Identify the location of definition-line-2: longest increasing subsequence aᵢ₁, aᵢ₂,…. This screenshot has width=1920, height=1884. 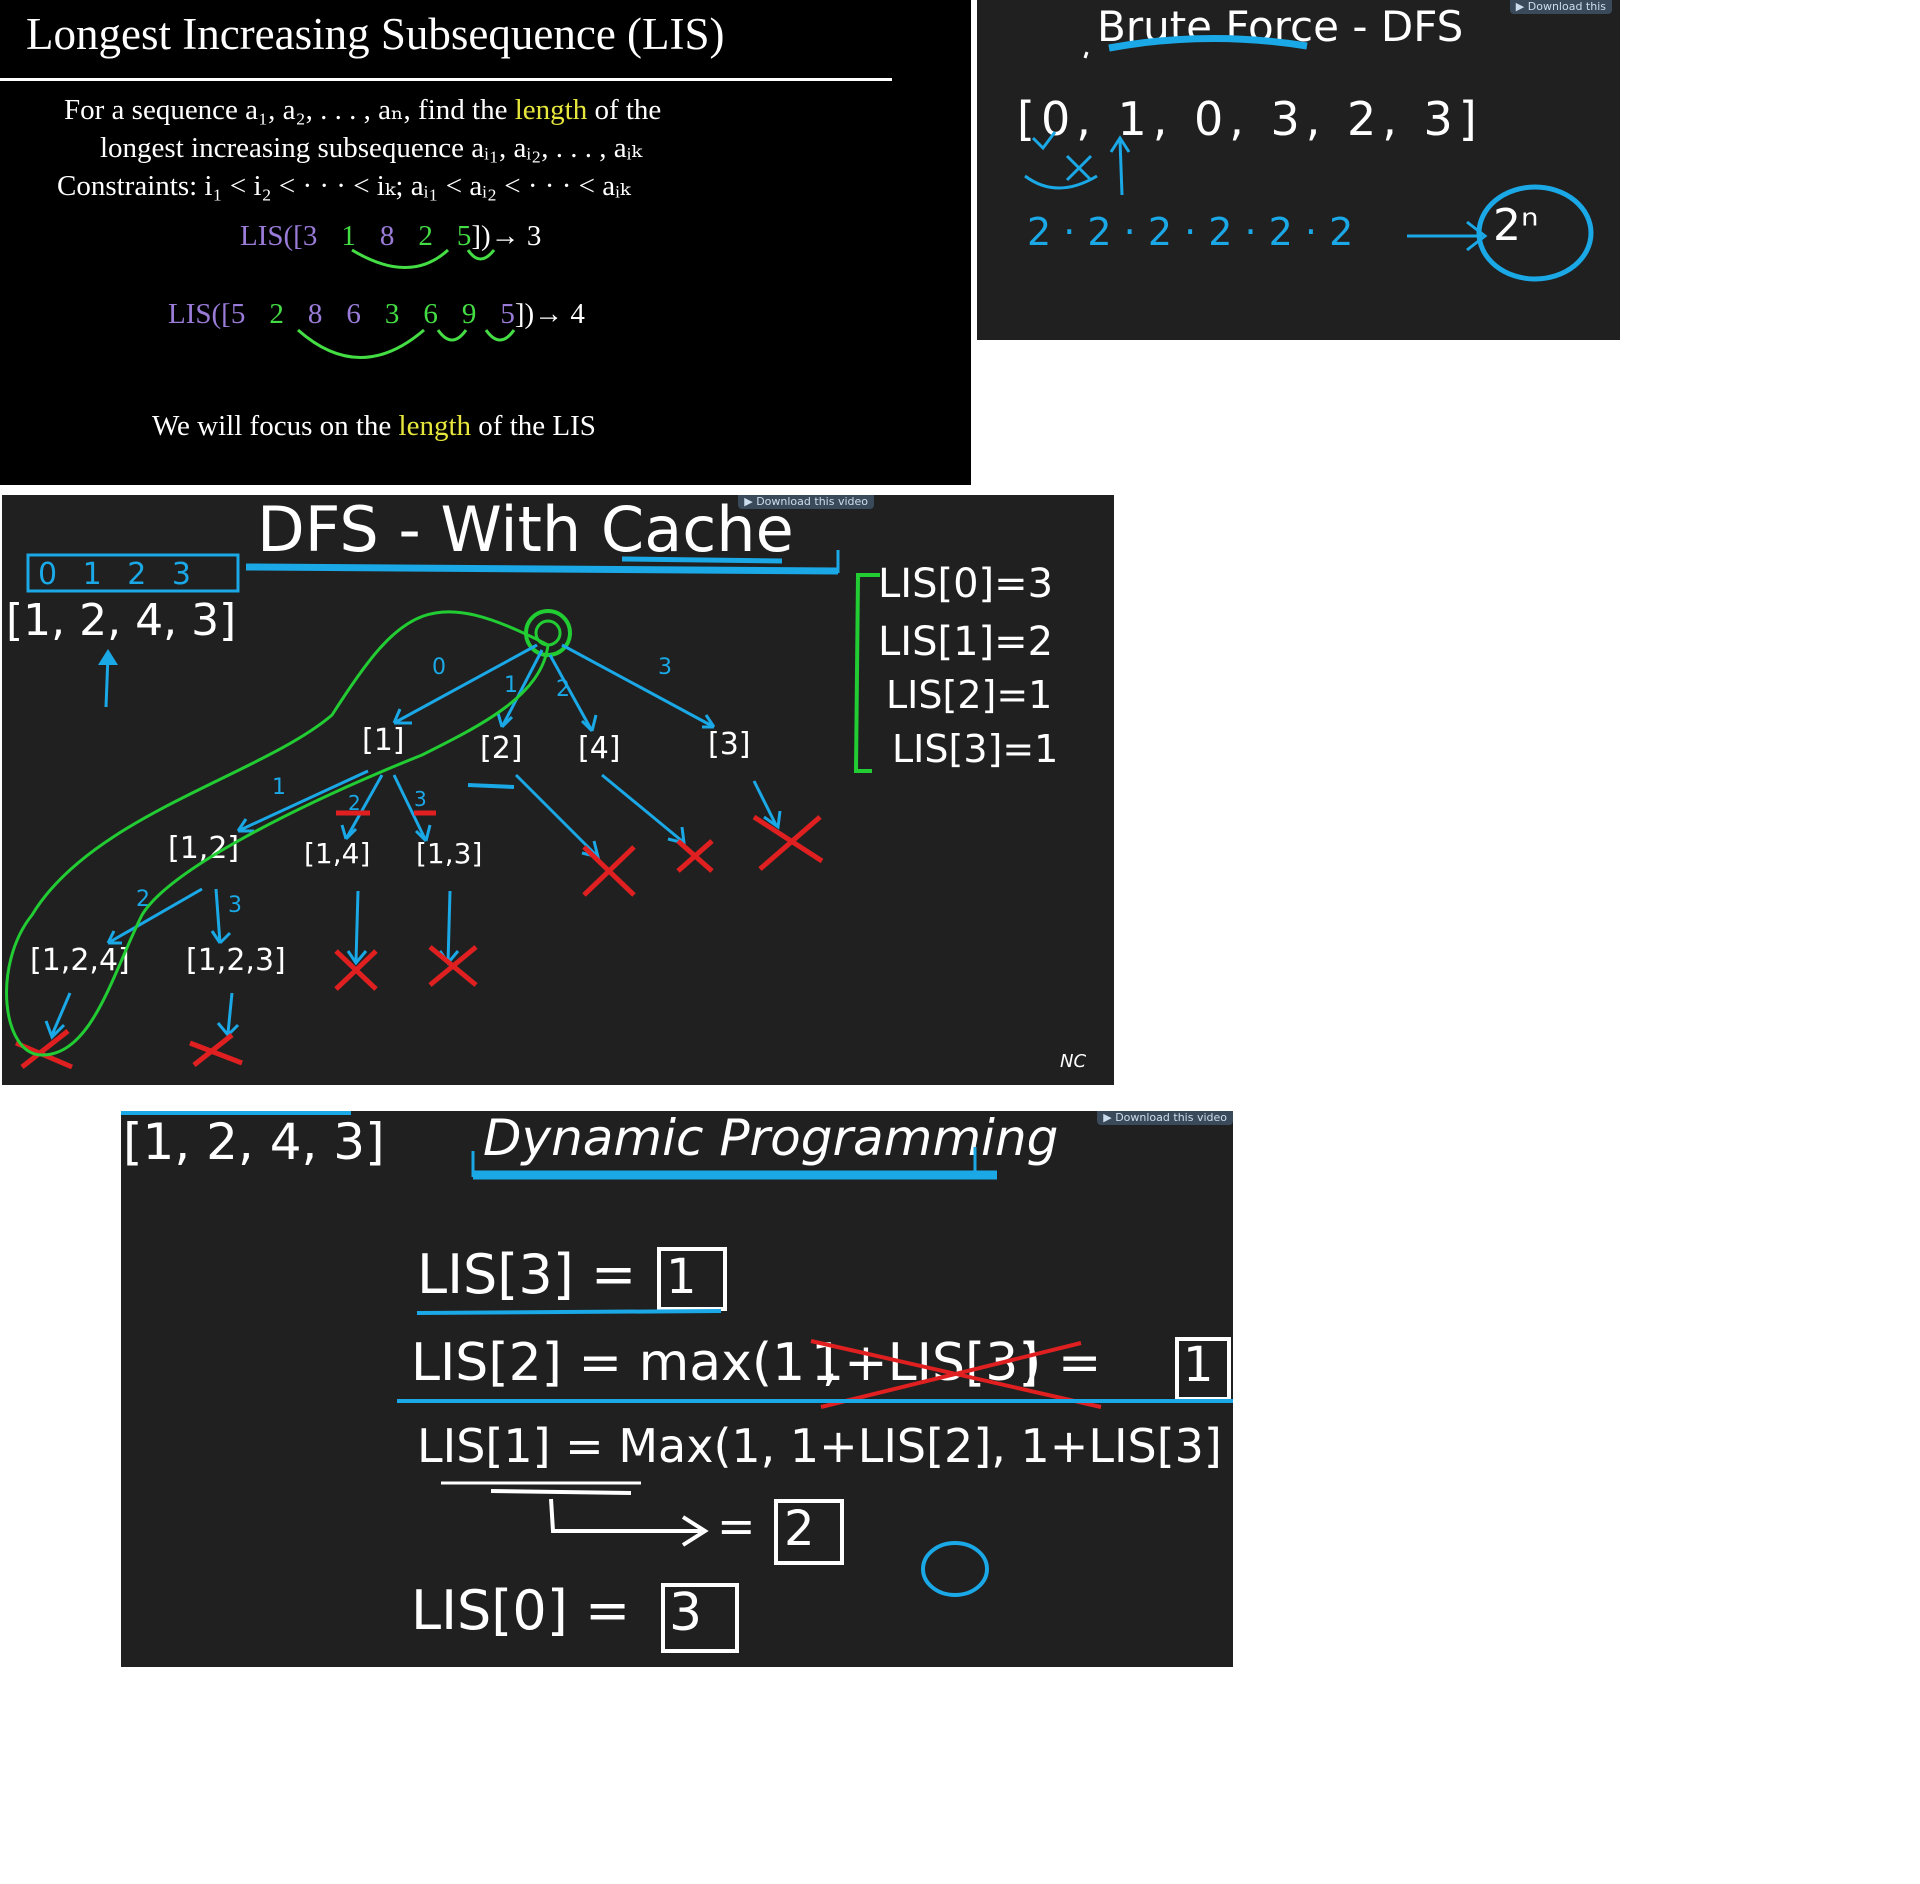
(371, 148).